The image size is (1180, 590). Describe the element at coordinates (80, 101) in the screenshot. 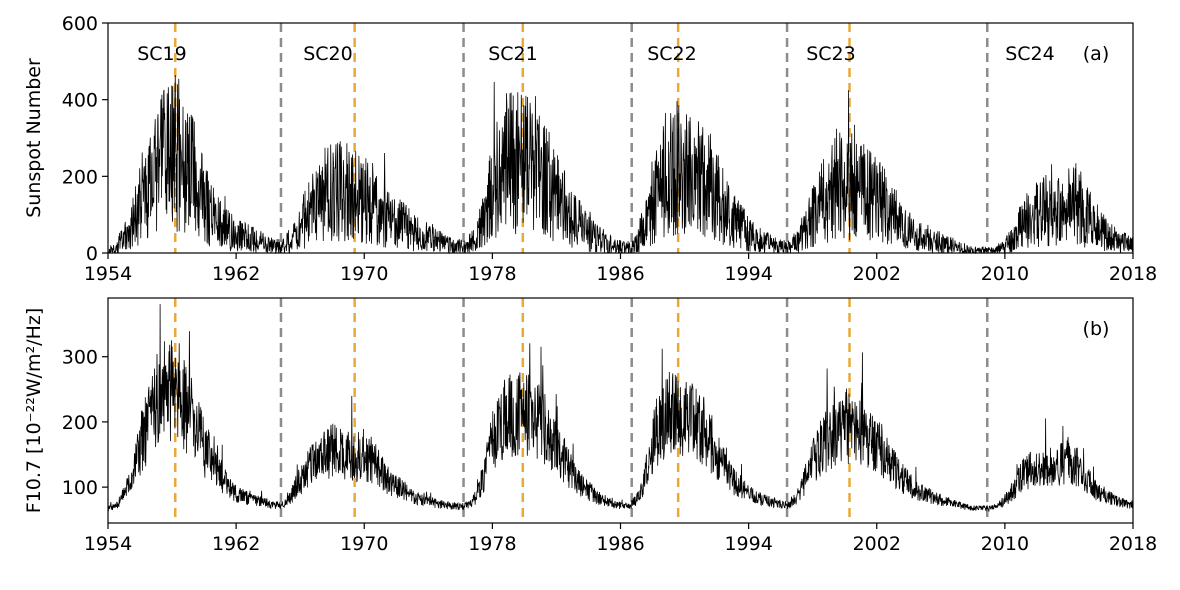

I see `y-tick-label: 400` at that location.